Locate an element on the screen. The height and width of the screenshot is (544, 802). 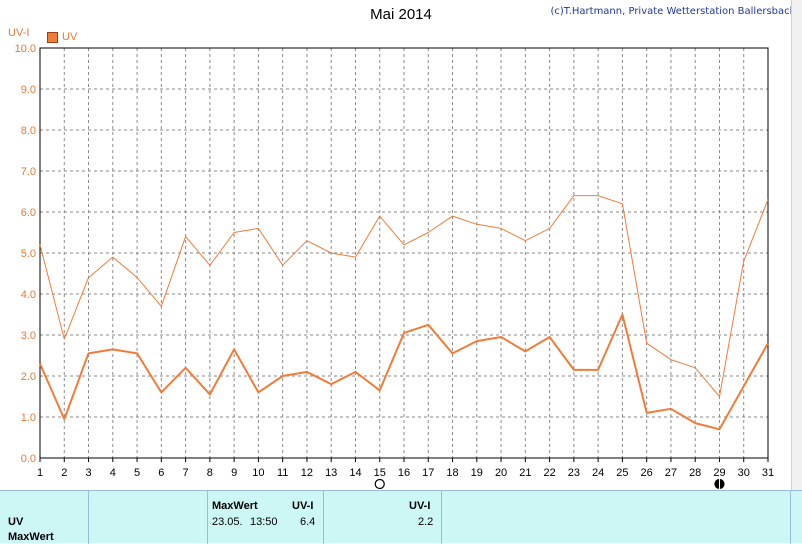
col-header-uvi: UV-I is located at coordinates (303, 506).